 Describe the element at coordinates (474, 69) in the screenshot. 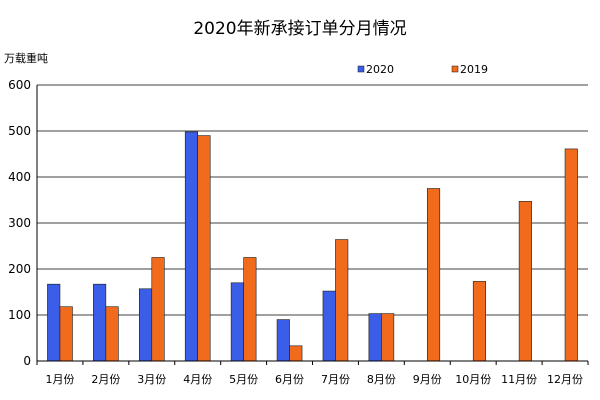

I see `legend-label-2019: 2019` at that location.